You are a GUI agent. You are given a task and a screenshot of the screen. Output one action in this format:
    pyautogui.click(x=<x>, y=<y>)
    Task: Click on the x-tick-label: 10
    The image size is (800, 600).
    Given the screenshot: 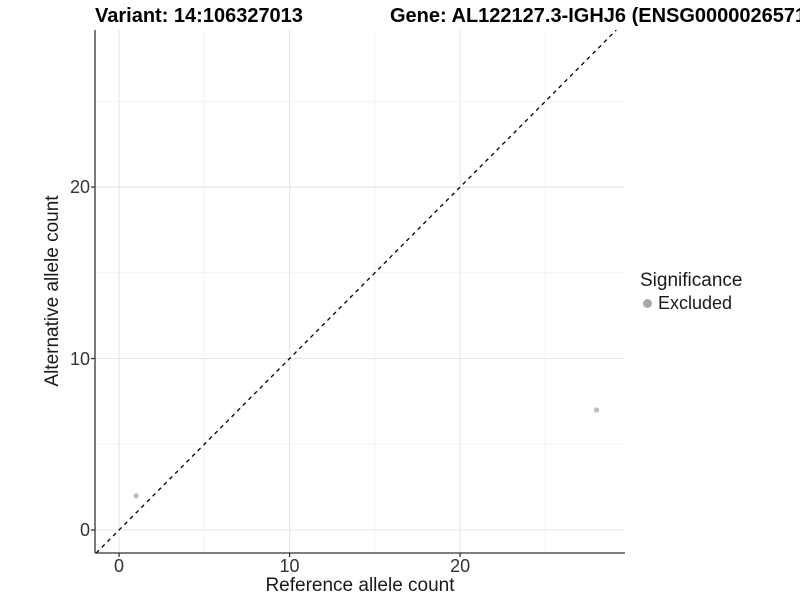 What is the action you would take?
    pyautogui.click(x=289, y=566)
    